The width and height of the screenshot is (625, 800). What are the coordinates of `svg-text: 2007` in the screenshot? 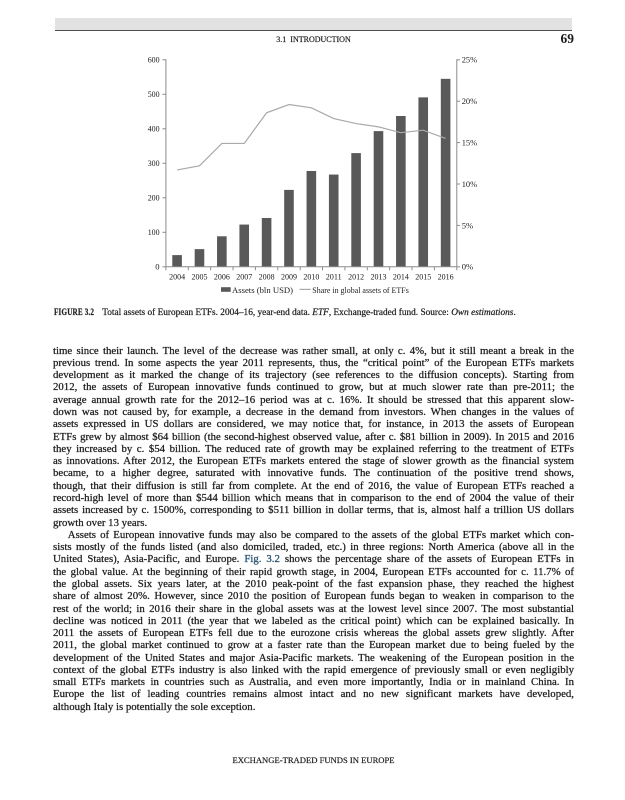 It's located at (244, 277).